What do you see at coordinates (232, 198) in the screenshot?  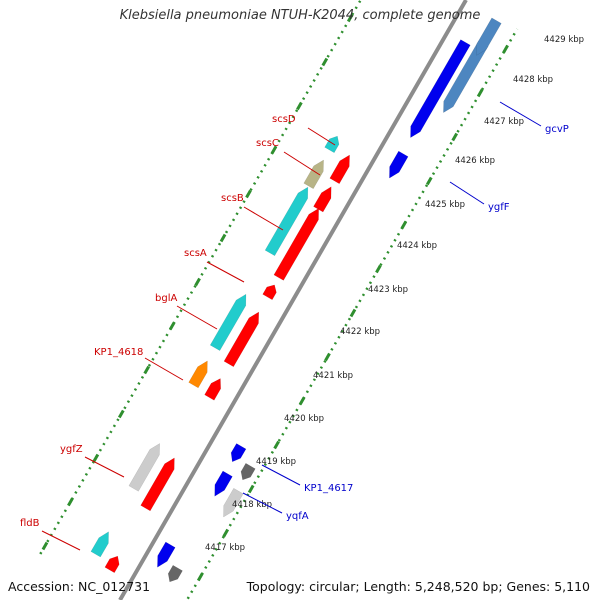 I see `gene-label: scsB` at bounding box center [232, 198].